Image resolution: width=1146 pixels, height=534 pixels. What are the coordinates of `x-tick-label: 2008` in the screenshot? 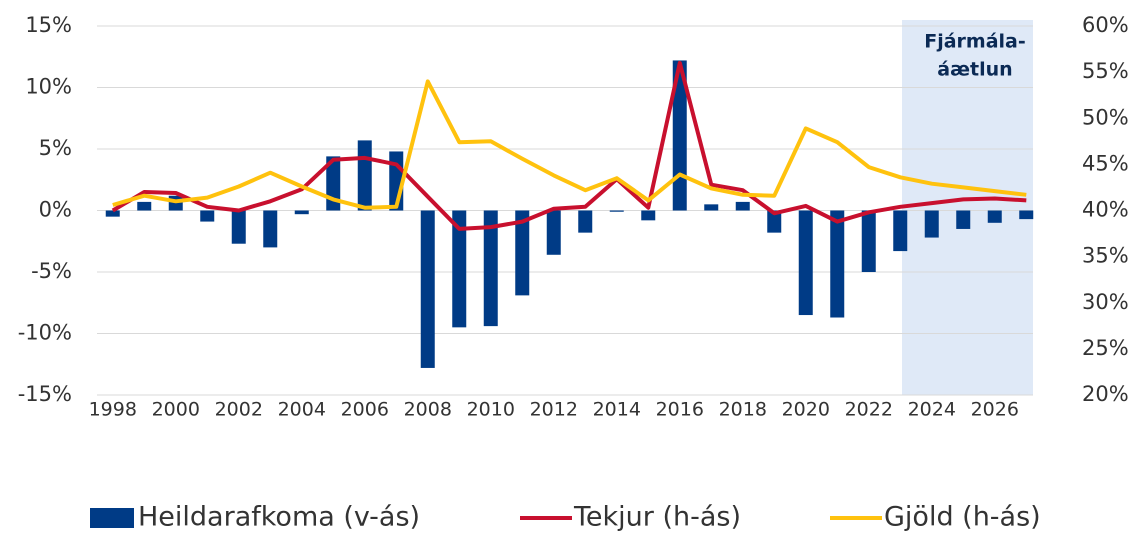 It's located at (428, 410).